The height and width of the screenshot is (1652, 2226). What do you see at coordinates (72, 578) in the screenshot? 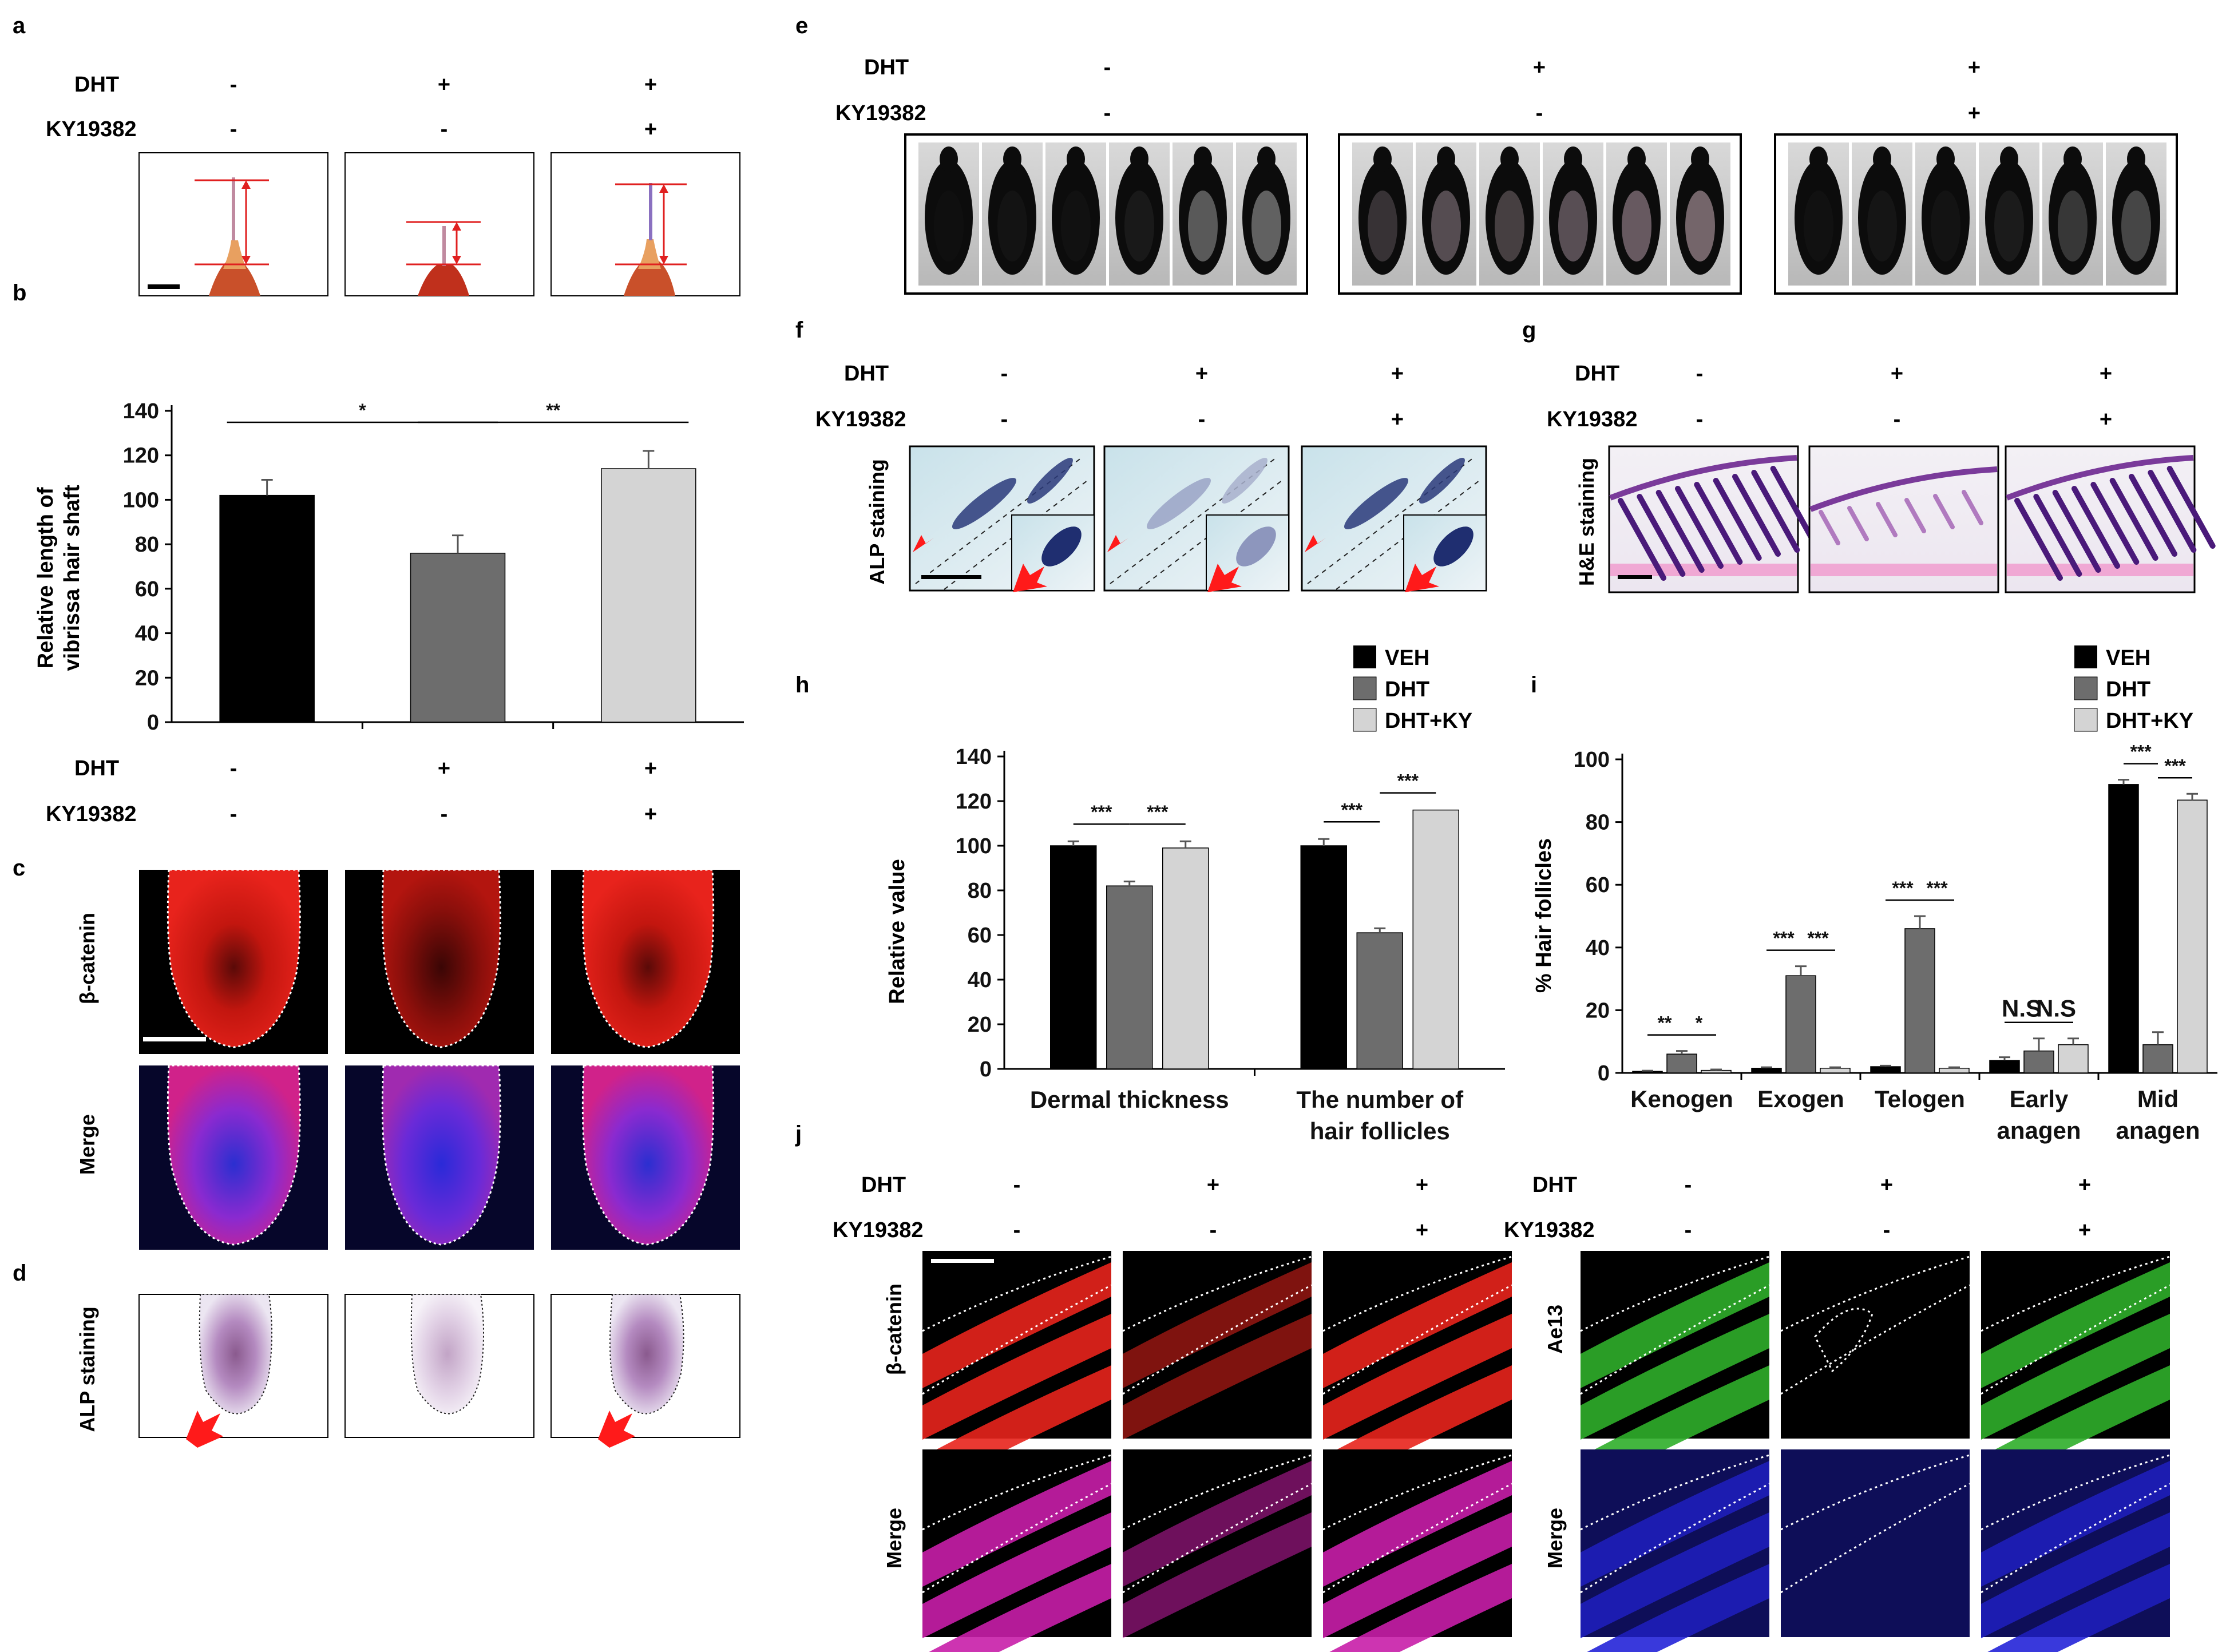
I see `ylabel-line-2: vibrissa hair shaft` at bounding box center [72, 578].